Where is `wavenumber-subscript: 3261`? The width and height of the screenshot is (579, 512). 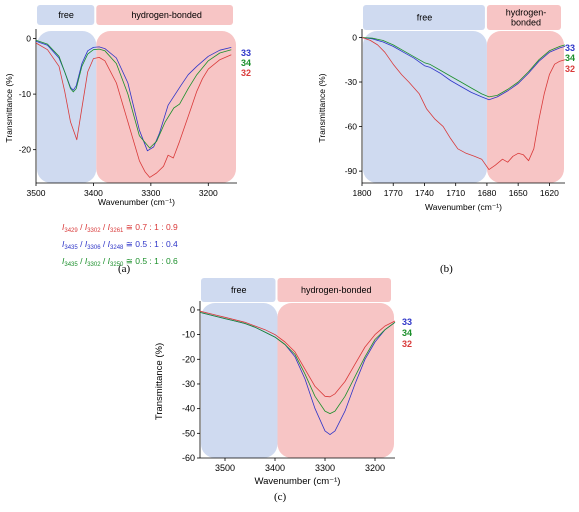
wavenumber-subscript: 3261 is located at coordinates (117, 231).